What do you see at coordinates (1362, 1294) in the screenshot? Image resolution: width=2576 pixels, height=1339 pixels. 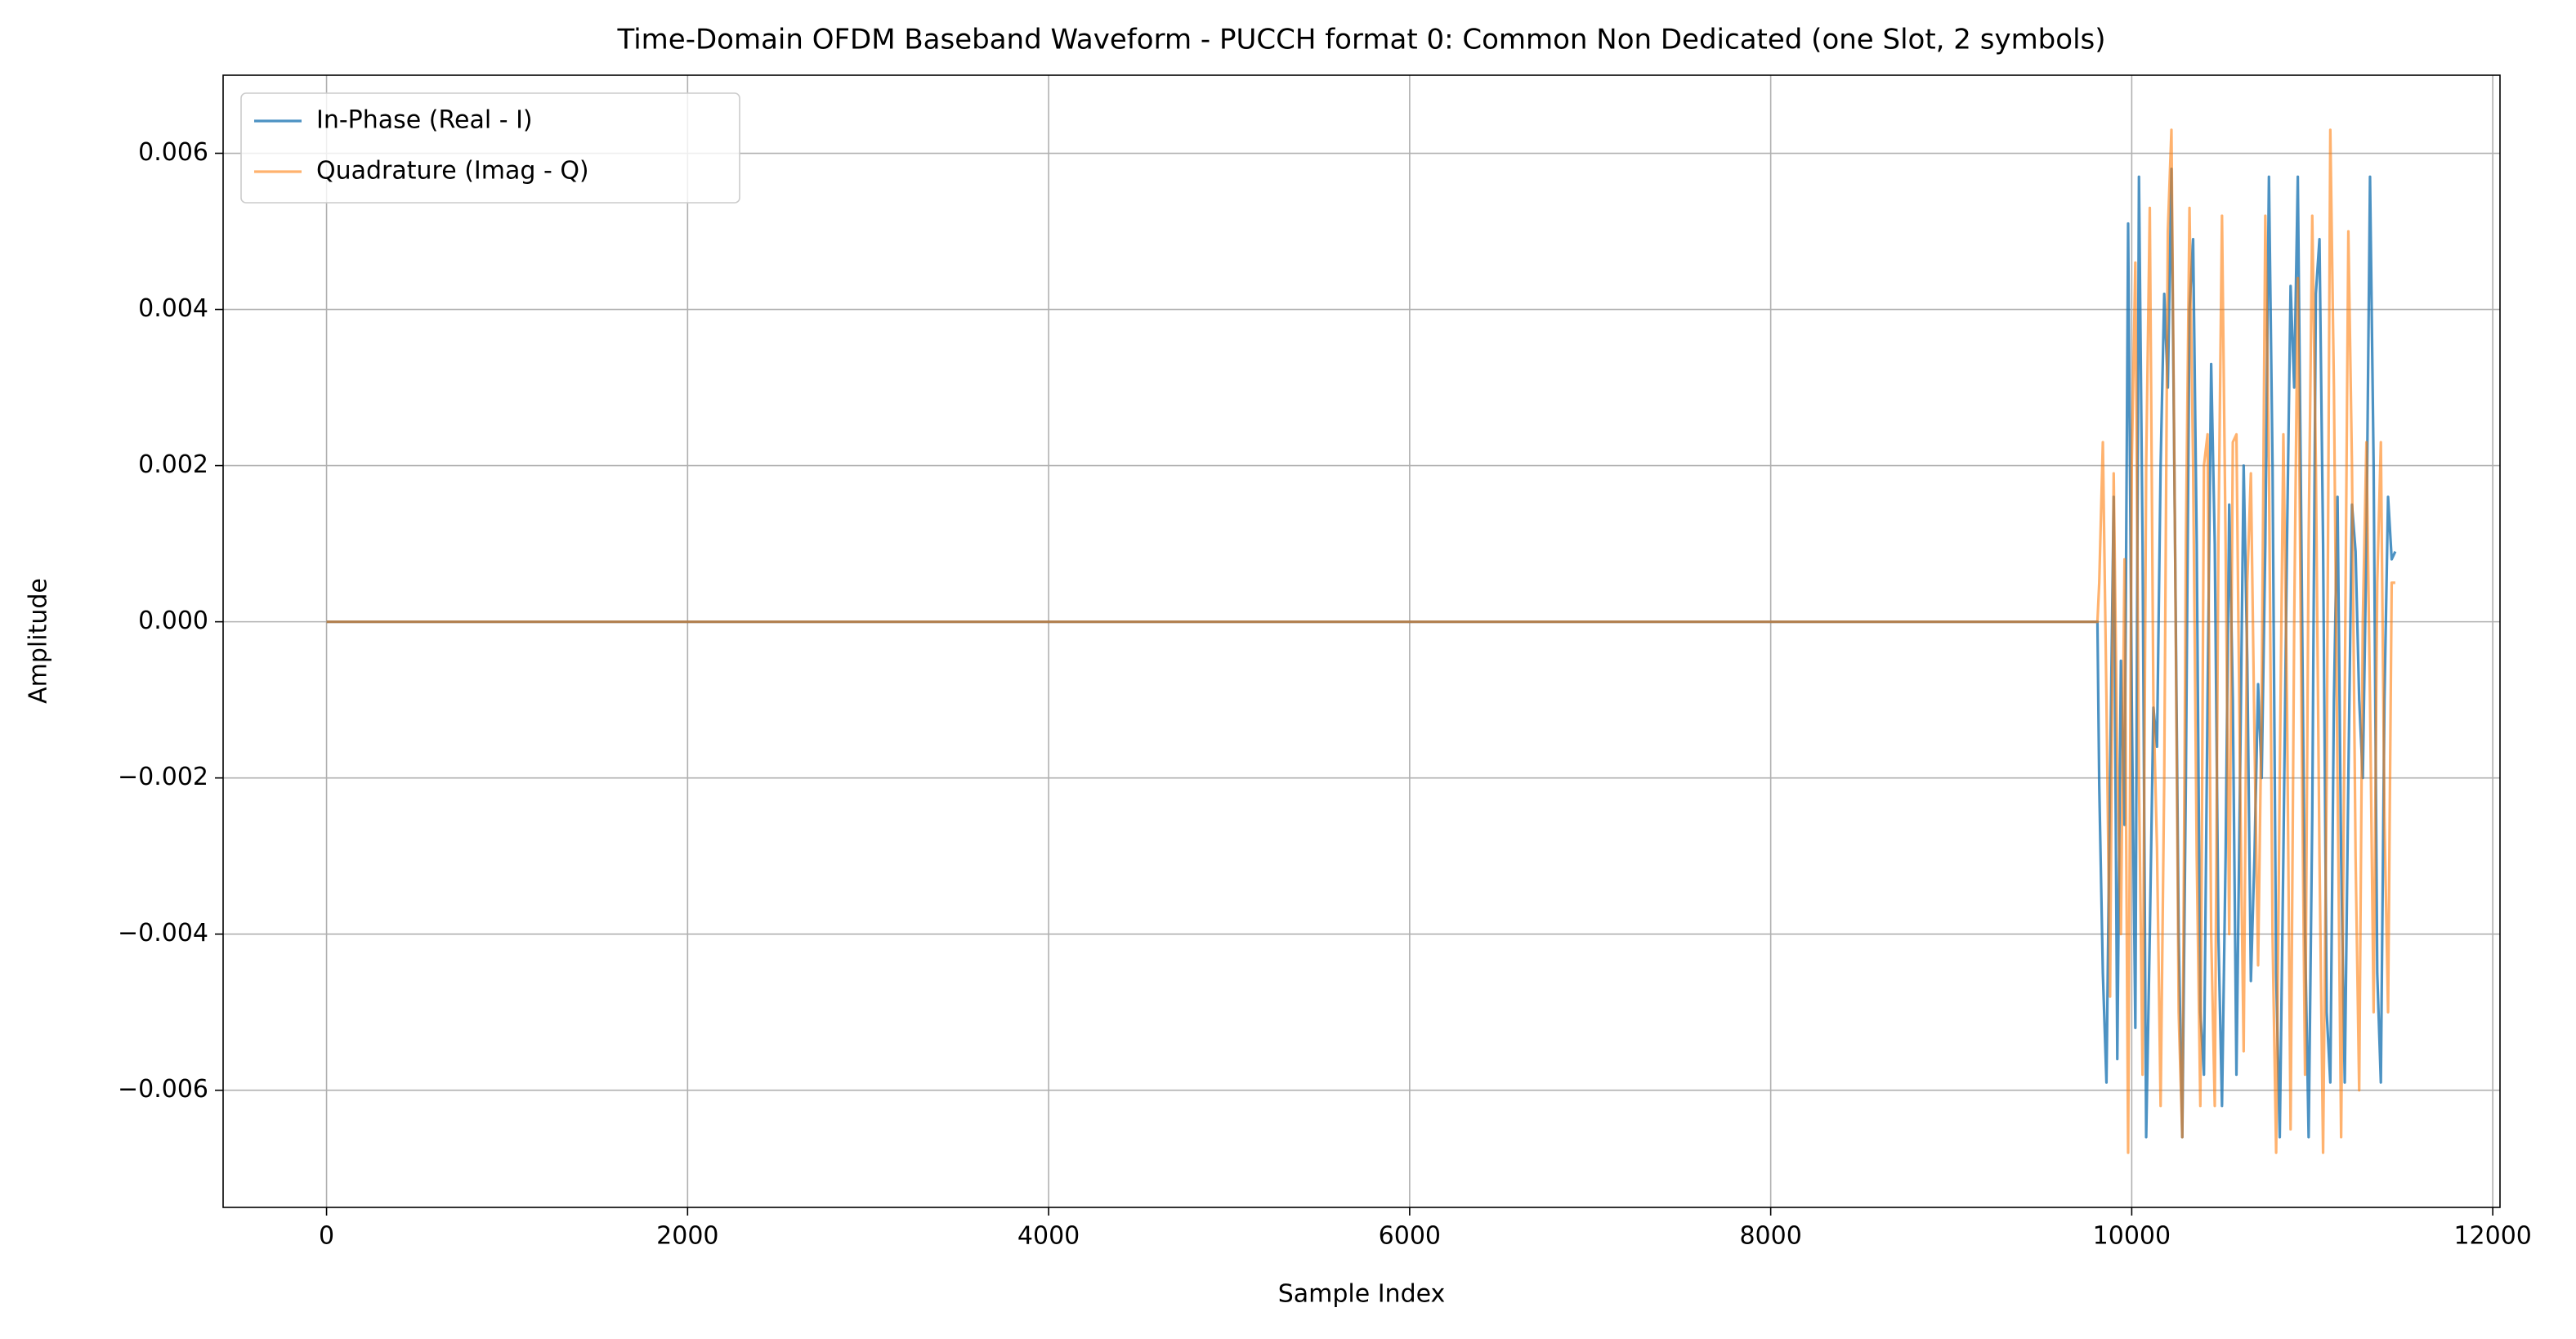 I see `x-axis-label: Sample Index` at bounding box center [1362, 1294].